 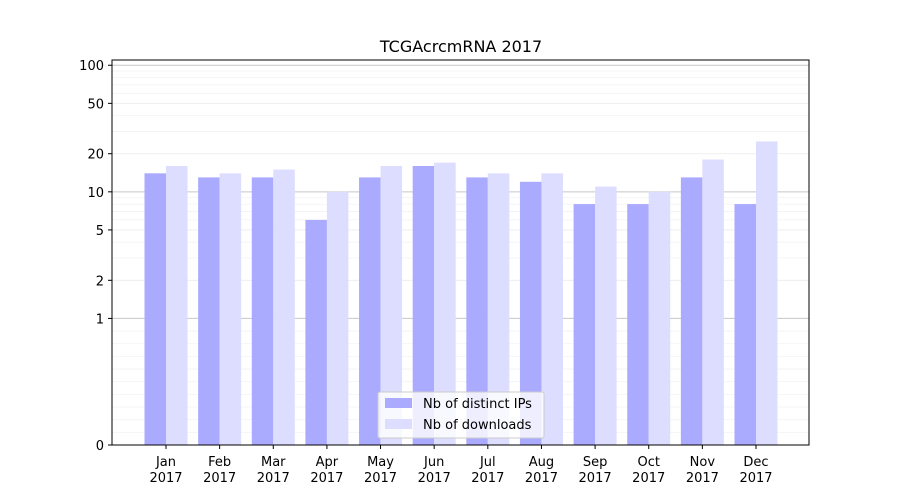 I want to click on bar-downloads-aug, so click(x=552, y=309).